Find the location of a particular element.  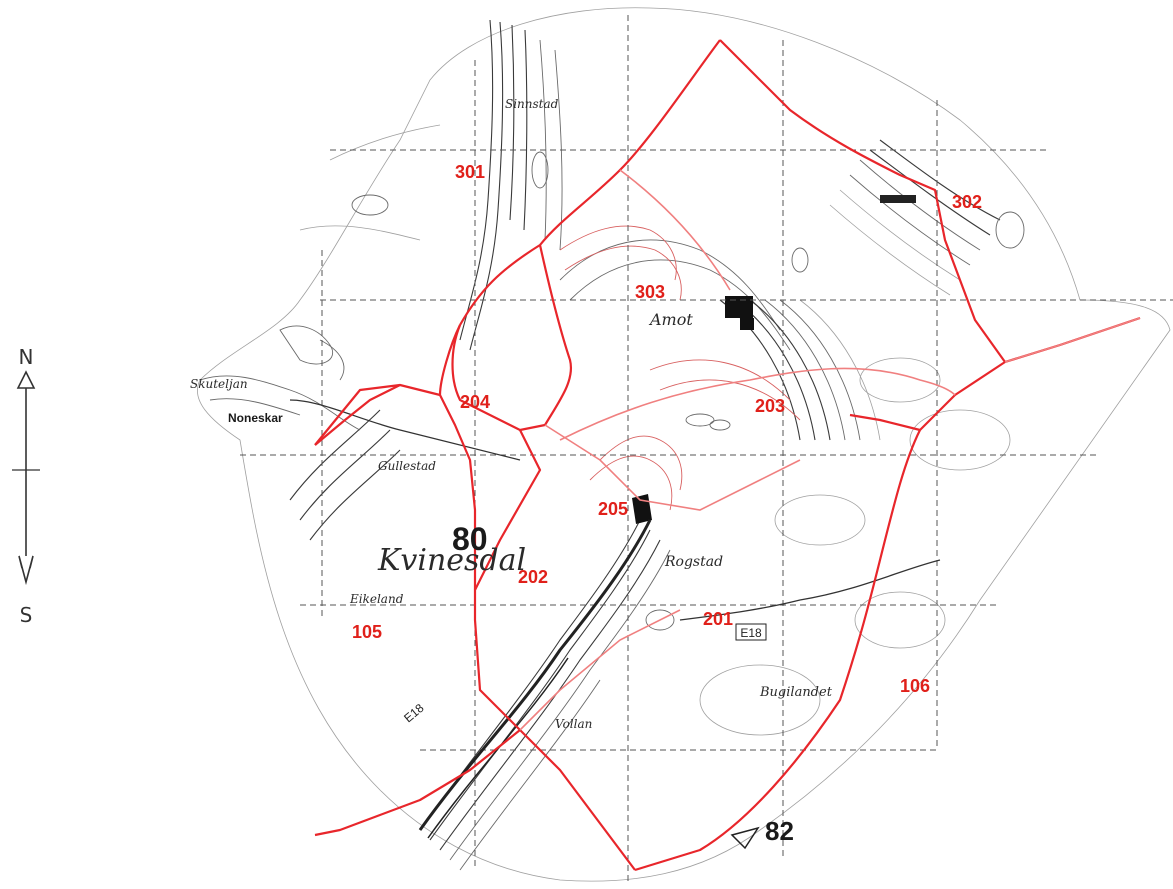

zone-205: 205 is located at coordinates (613, 509).